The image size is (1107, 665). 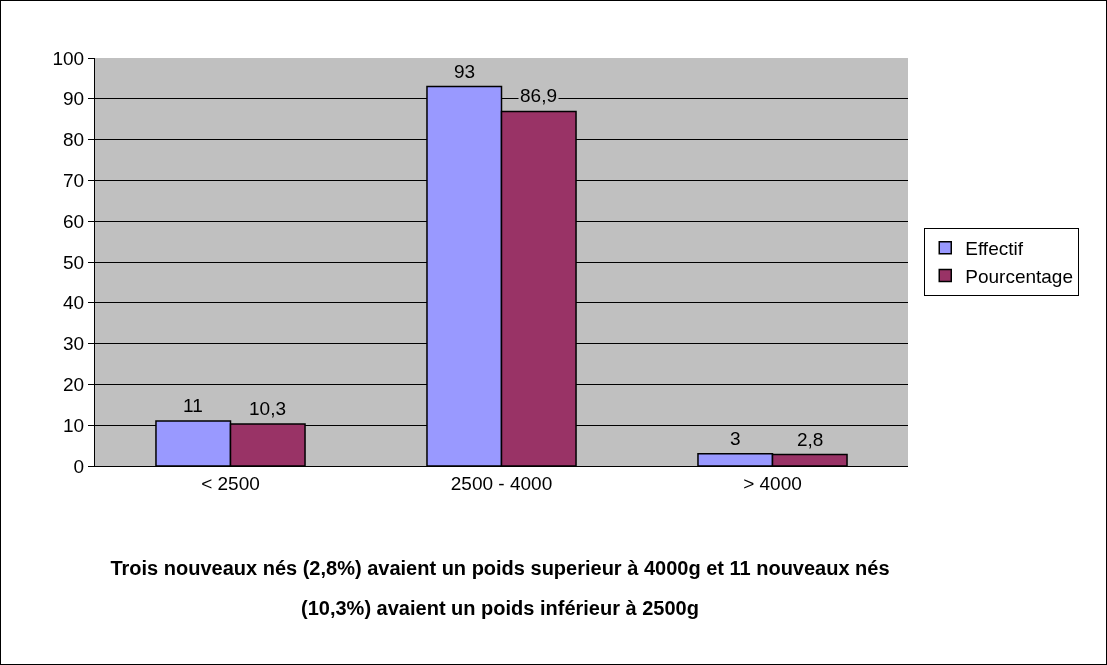 What do you see at coordinates (74, 385) in the screenshot?
I see `y-tick-label: 20` at bounding box center [74, 385].